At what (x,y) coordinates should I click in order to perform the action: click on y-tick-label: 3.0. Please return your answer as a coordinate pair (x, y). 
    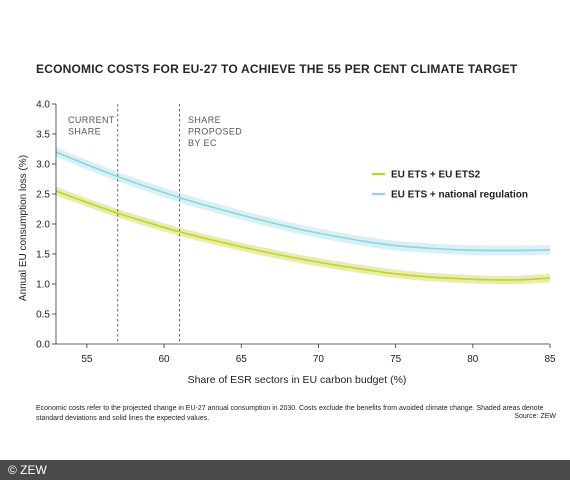
    Looking at the image, I should click on (43, 165).